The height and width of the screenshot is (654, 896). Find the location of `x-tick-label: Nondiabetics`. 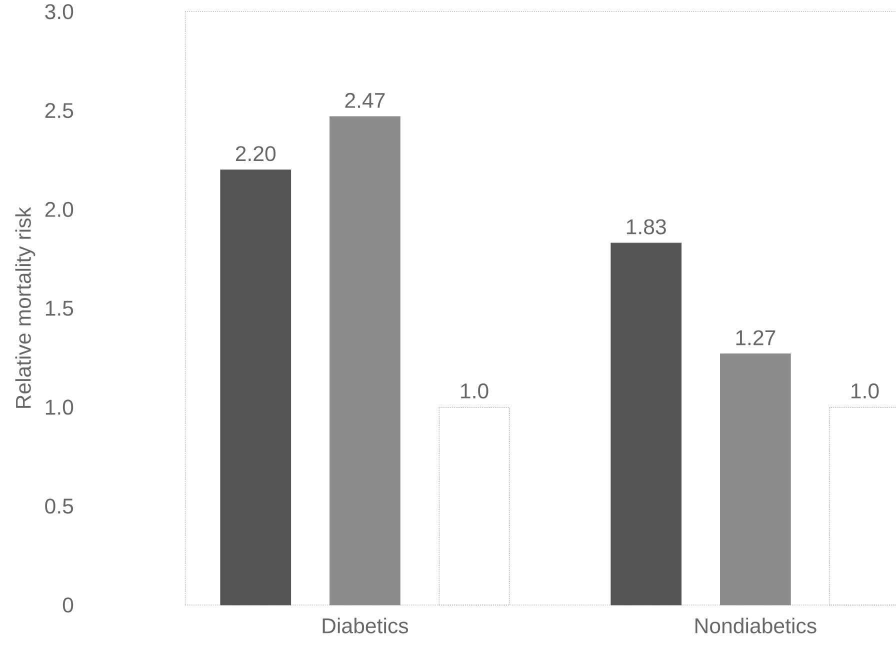

x-tick-label: Nondiabetics is located at coordinates (756, 626).